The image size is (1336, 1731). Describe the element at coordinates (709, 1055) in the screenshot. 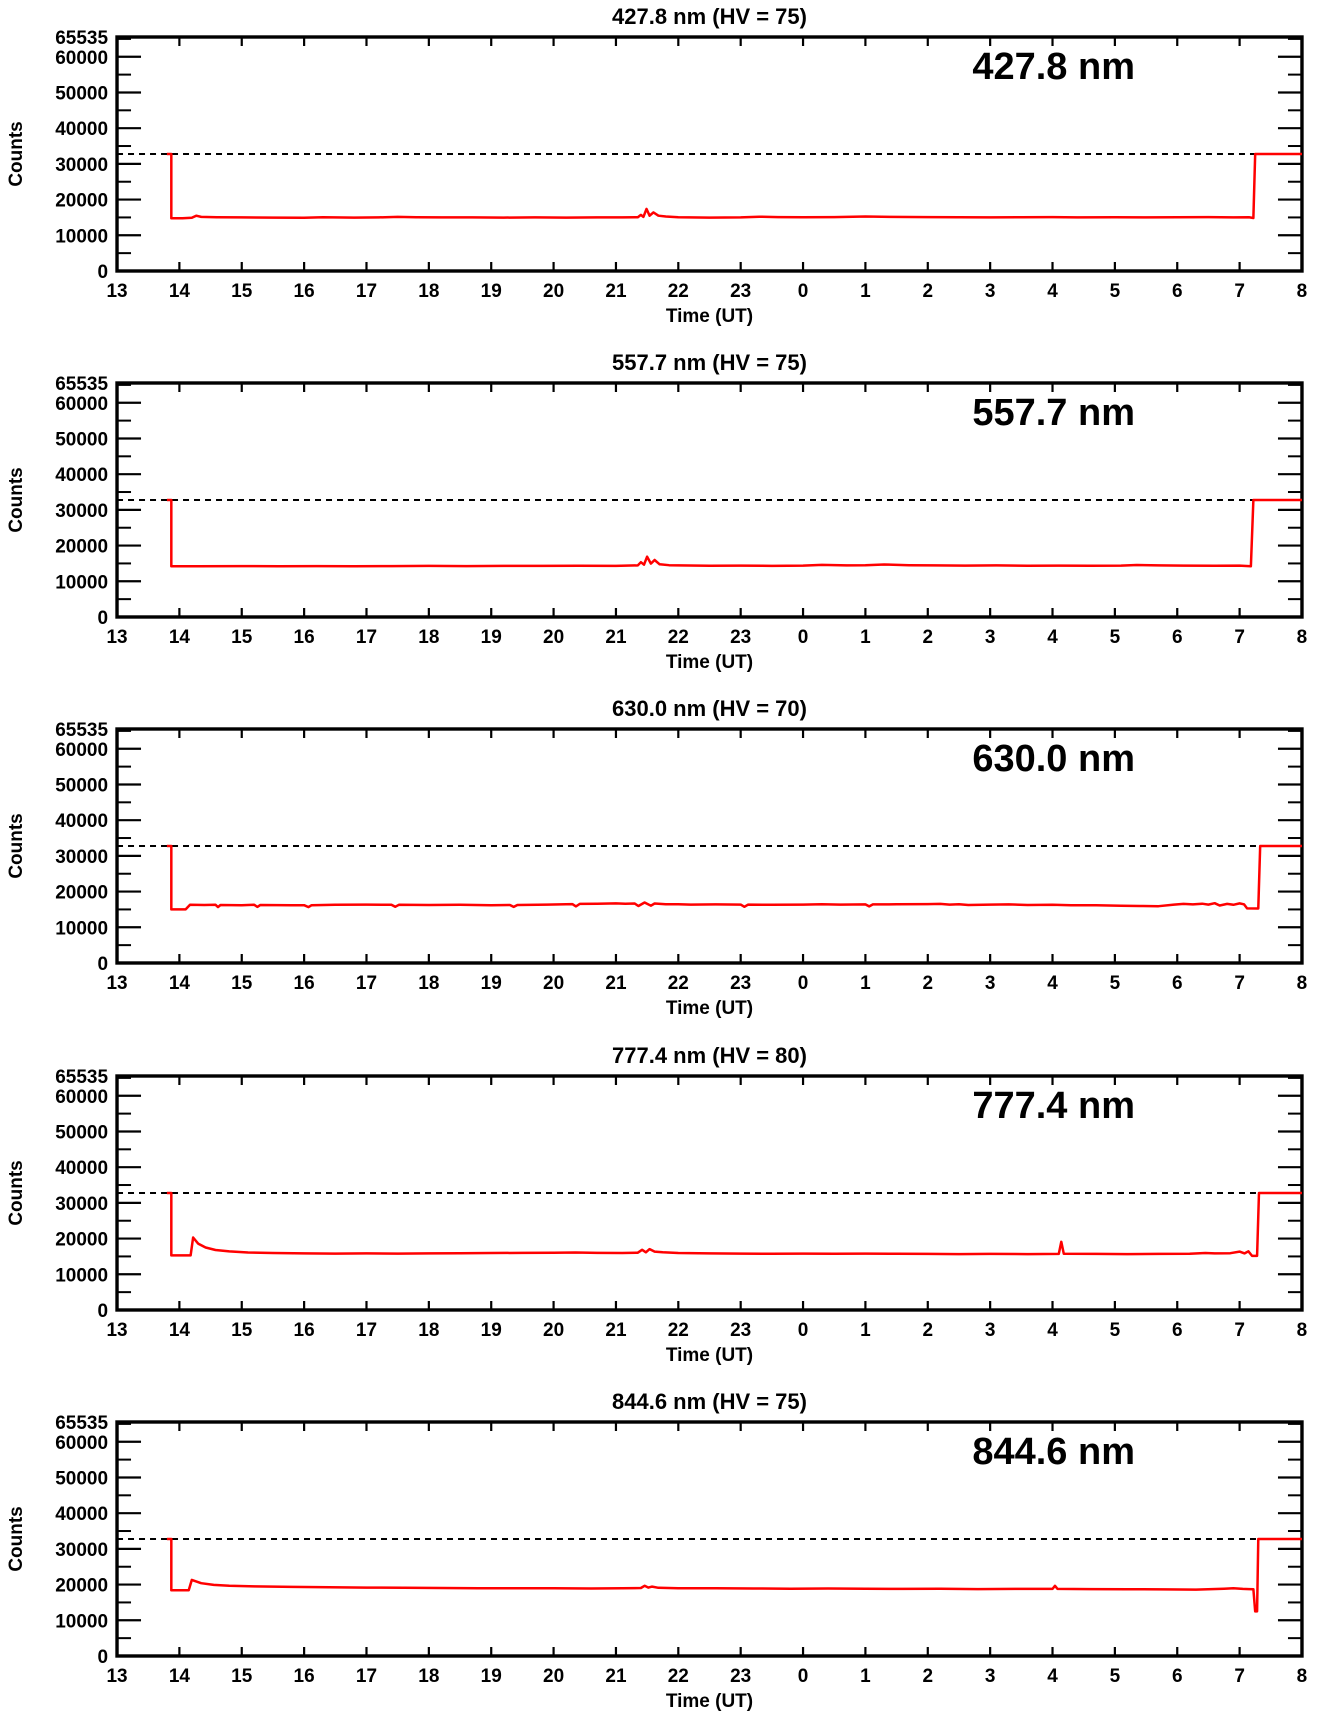

I see `panel-title: 777.4 nm (HV = 80)` at that location.